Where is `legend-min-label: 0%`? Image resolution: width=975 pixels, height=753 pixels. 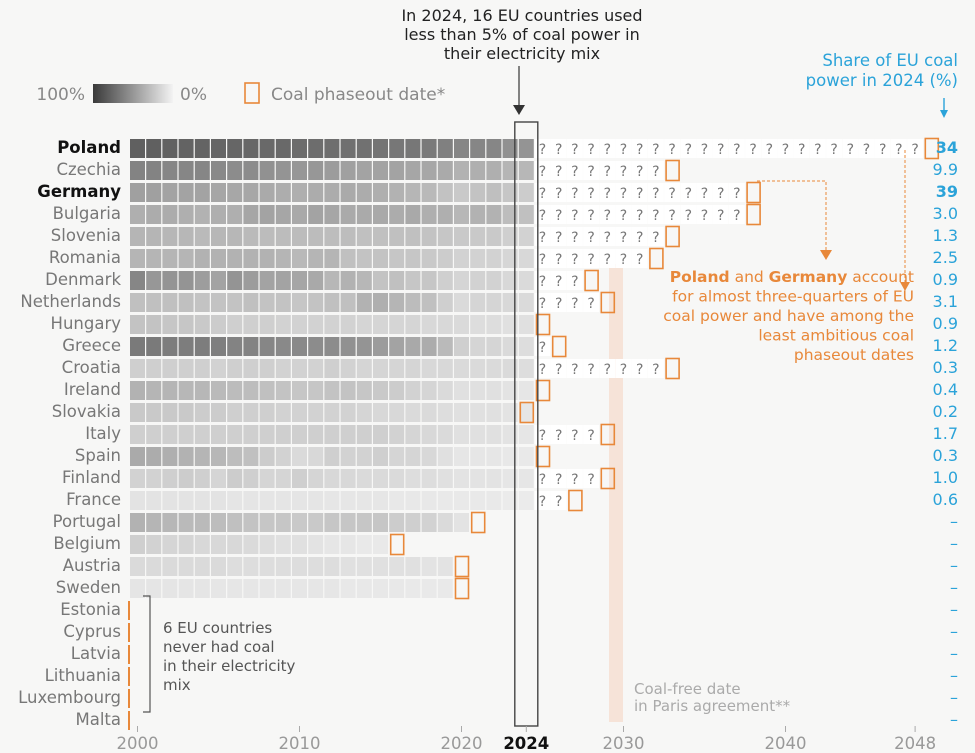 legend-min-label: 0% is located at coordinates (193, 95).